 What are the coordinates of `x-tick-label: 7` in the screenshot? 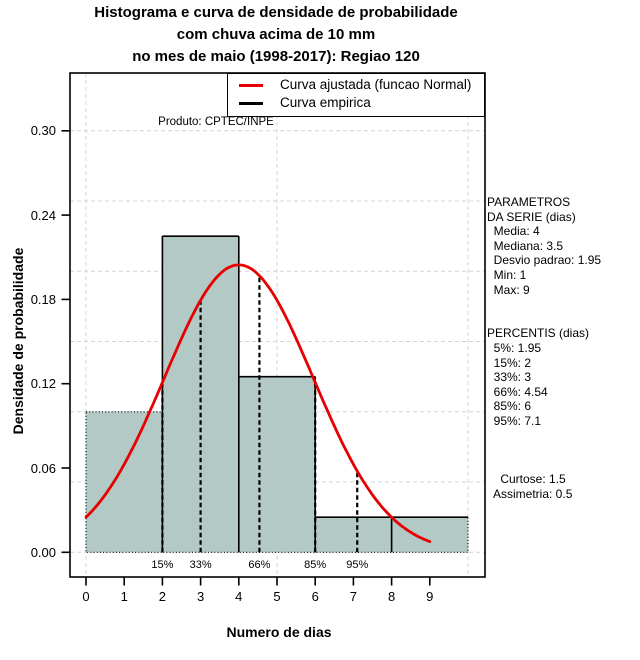 It's located at (353, 596).